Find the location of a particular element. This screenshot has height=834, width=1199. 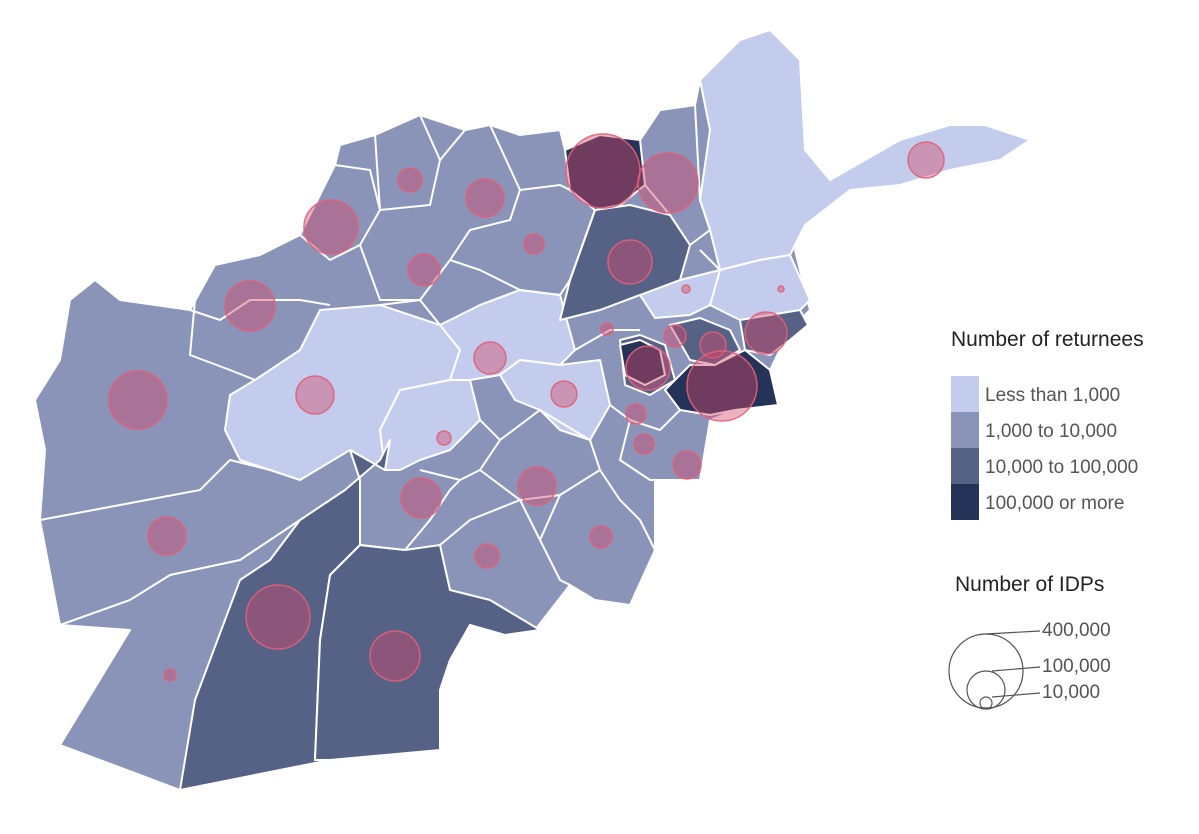

province-daykundi is located at coordinates (430, 425).